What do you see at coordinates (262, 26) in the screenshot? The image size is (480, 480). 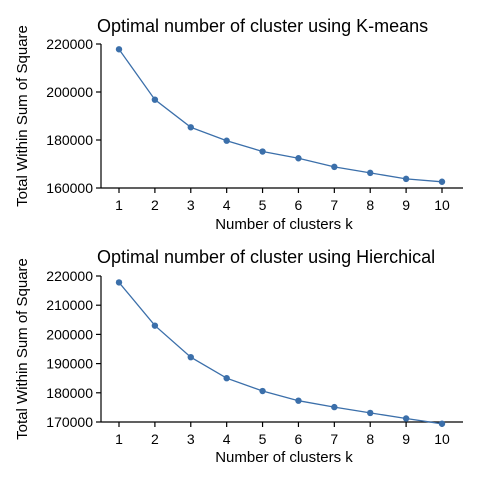 I see `chart-title: Optimal number of cluster using K-means` at bounding box center [262, 26].